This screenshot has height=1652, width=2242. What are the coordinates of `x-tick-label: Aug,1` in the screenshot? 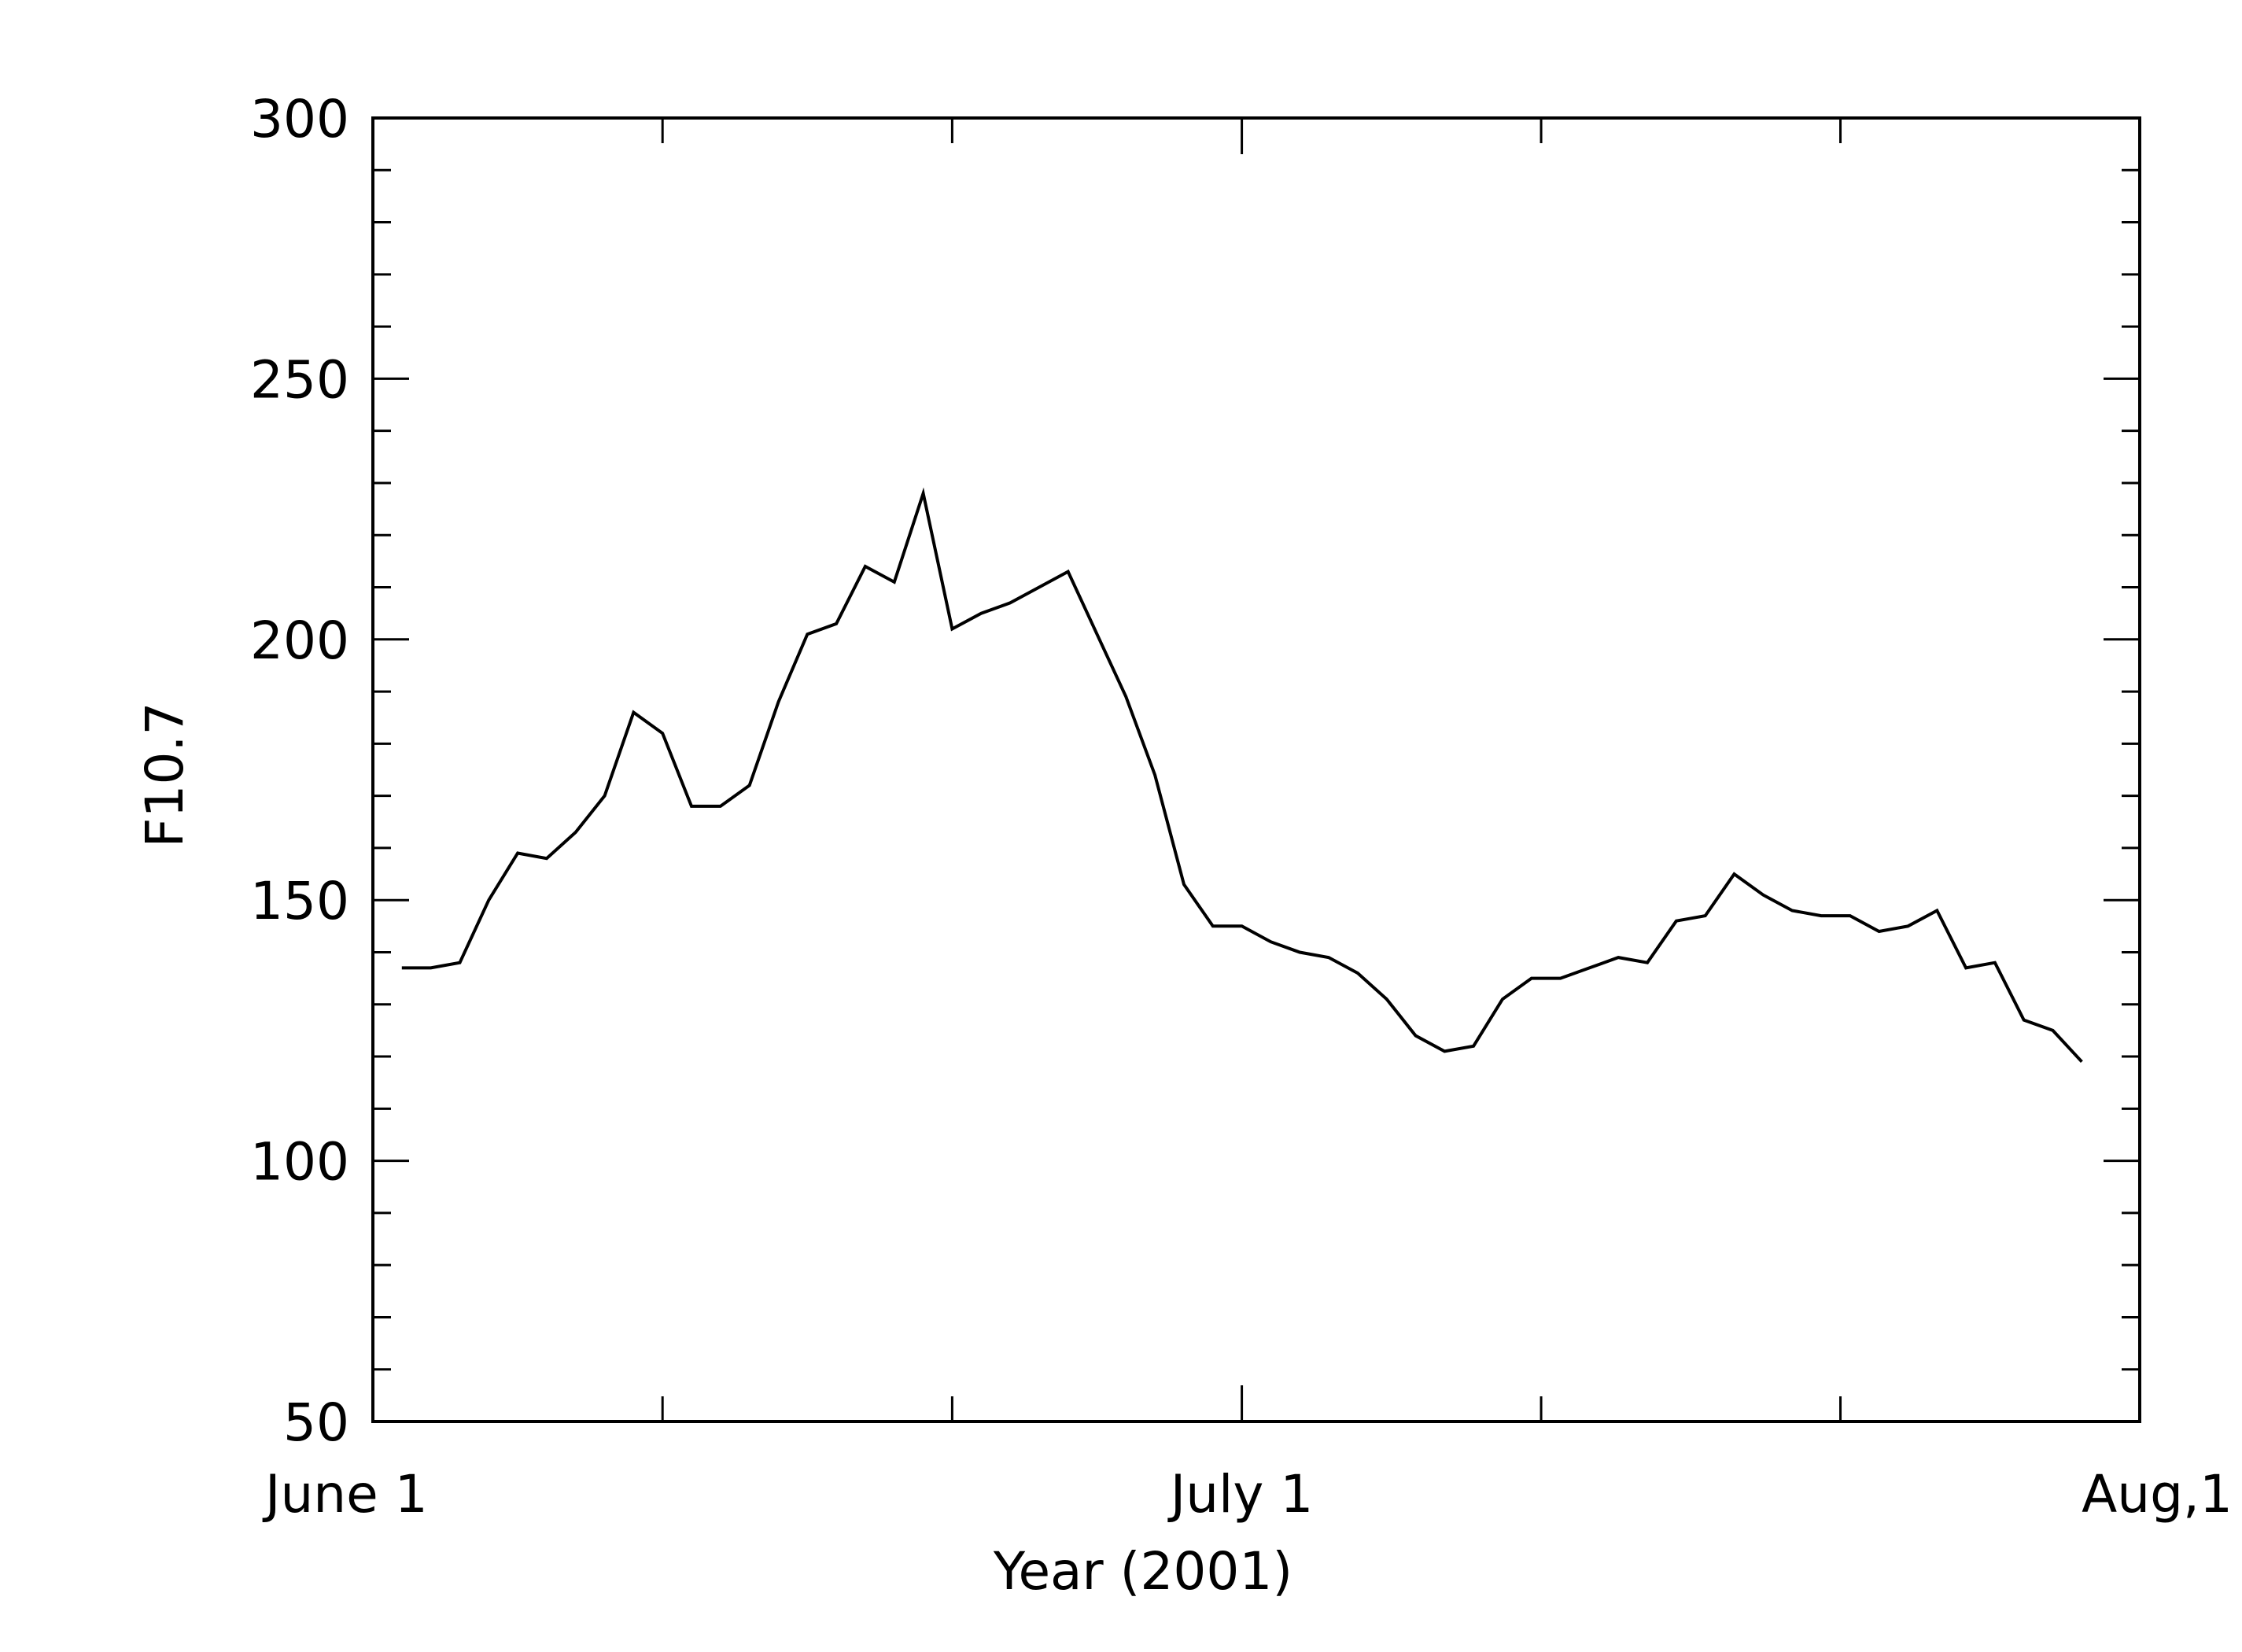 It's located at (2157, 1494).